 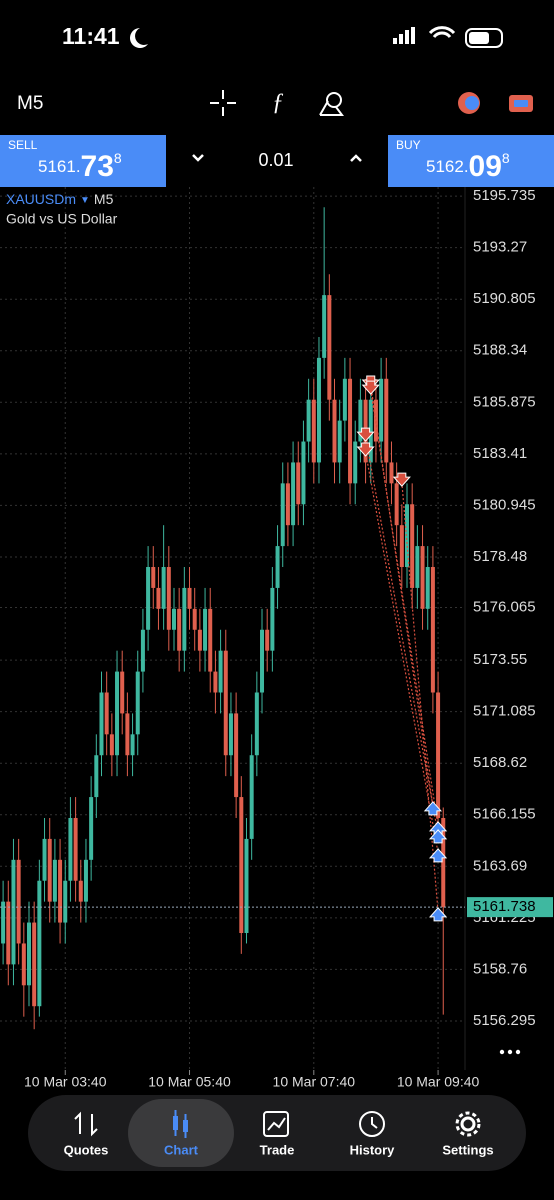 I want to click on tab-selected-bg, so click(x=181, y=1133).